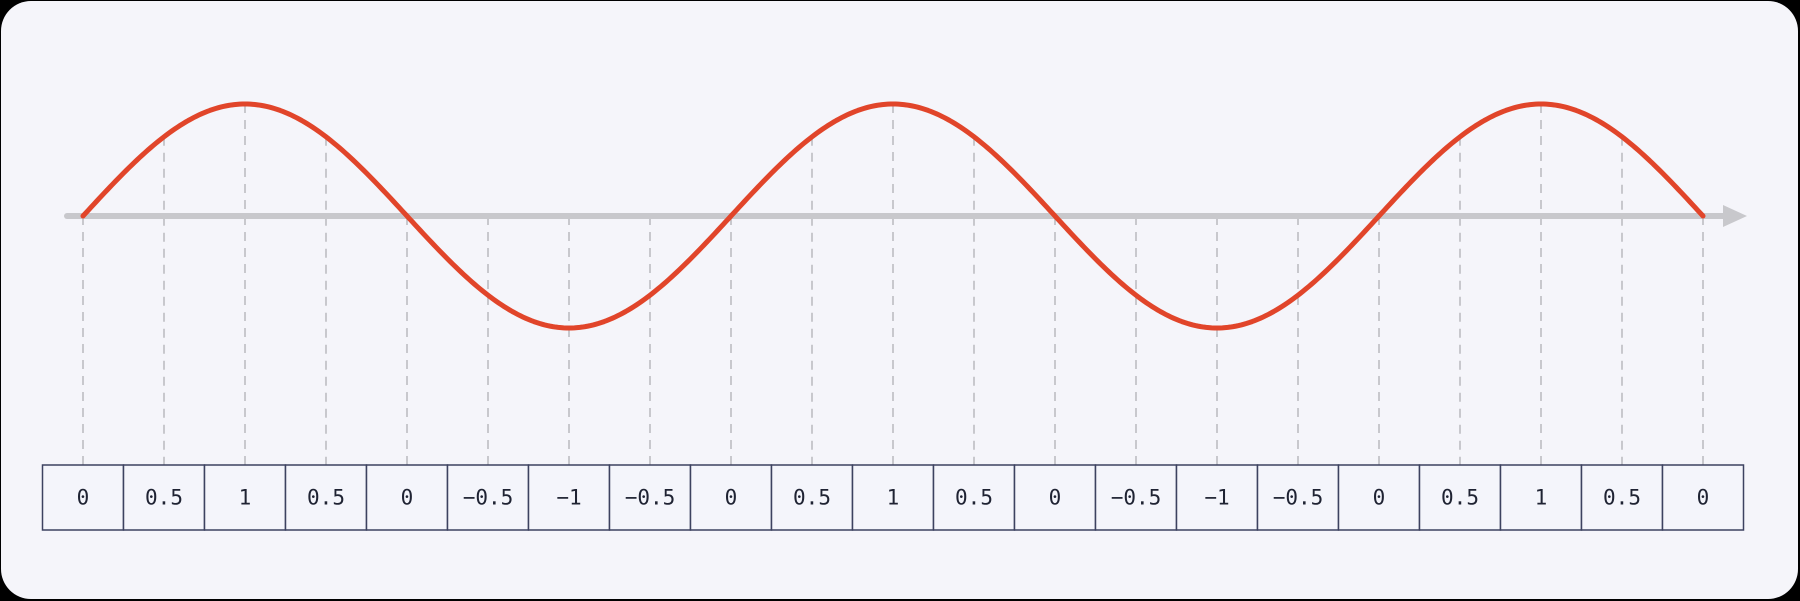  Describe the element at coordinates (905, 216) in the screenshot. I see `time-axis` at that location.